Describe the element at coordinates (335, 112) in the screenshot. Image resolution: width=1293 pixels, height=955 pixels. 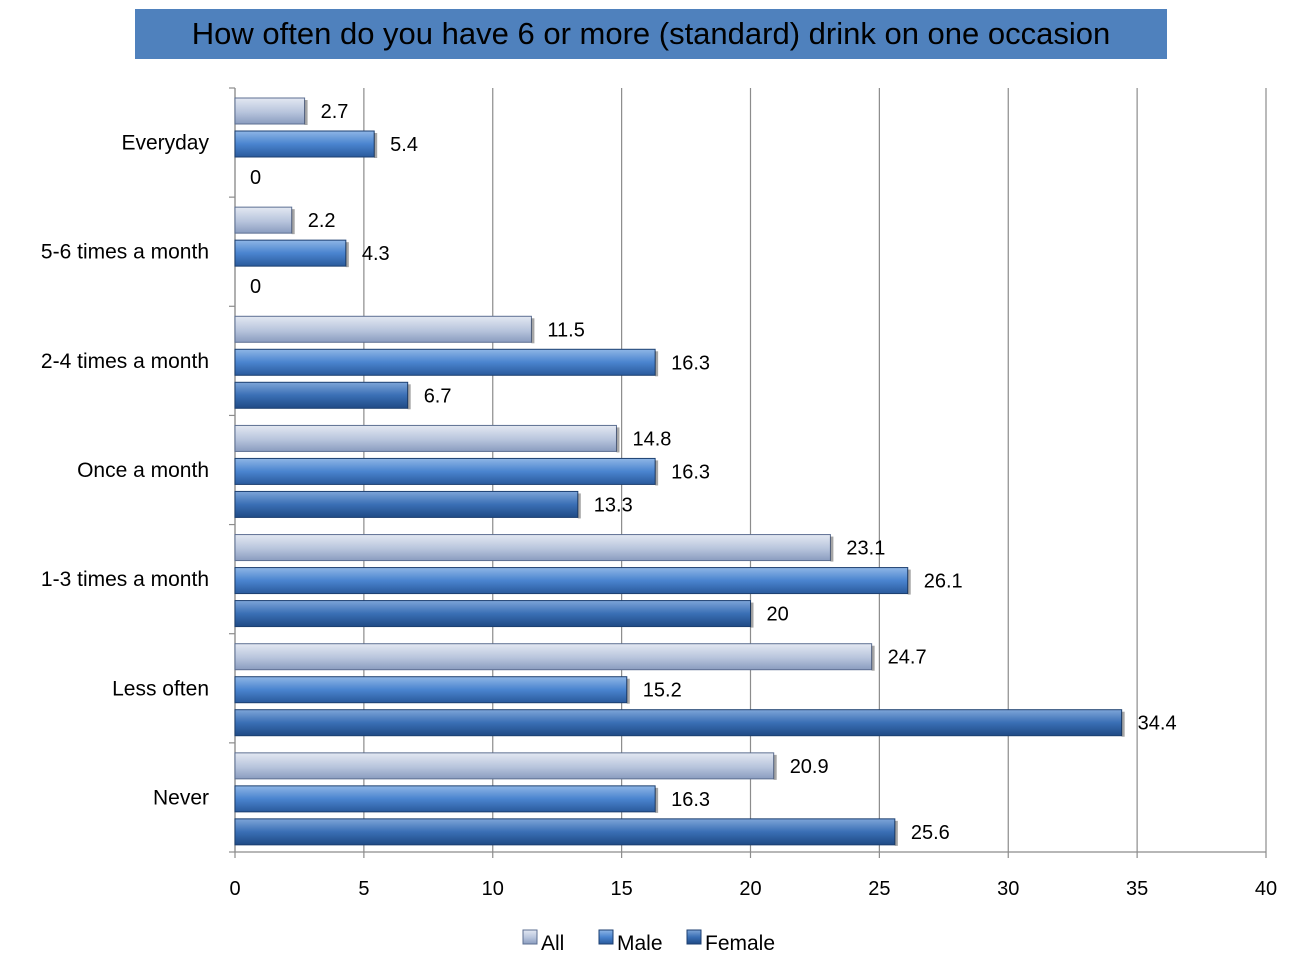
I see `data-label: 2.7` at that location.